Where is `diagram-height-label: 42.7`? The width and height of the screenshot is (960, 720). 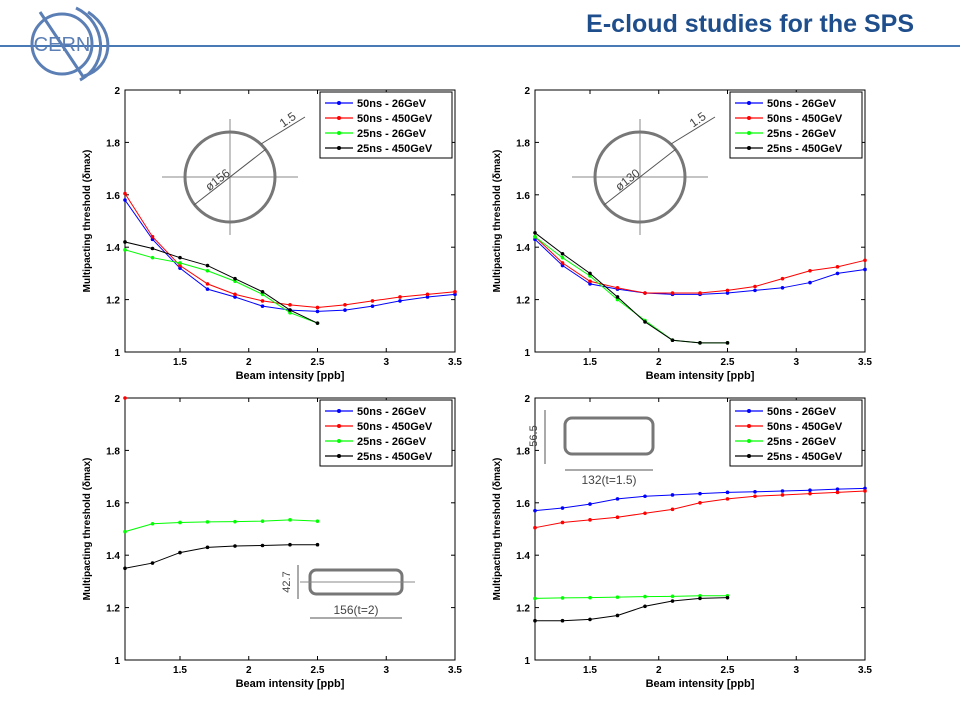
diagram-height-label: 42.7 is located at coordinates (287, 581).